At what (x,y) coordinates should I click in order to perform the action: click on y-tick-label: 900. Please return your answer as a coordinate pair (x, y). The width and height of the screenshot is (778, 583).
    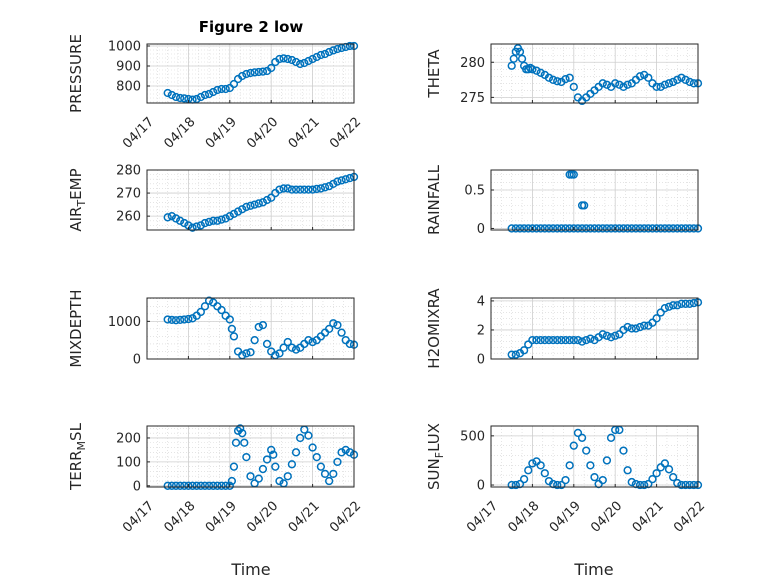
    Looking at the image, I should click on (128, 67).